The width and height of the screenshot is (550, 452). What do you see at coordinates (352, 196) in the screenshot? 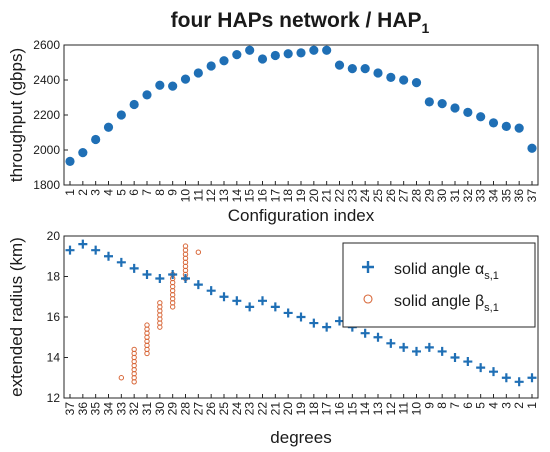
I see `x-tick-label: 23` at bounding box center [352, 196].